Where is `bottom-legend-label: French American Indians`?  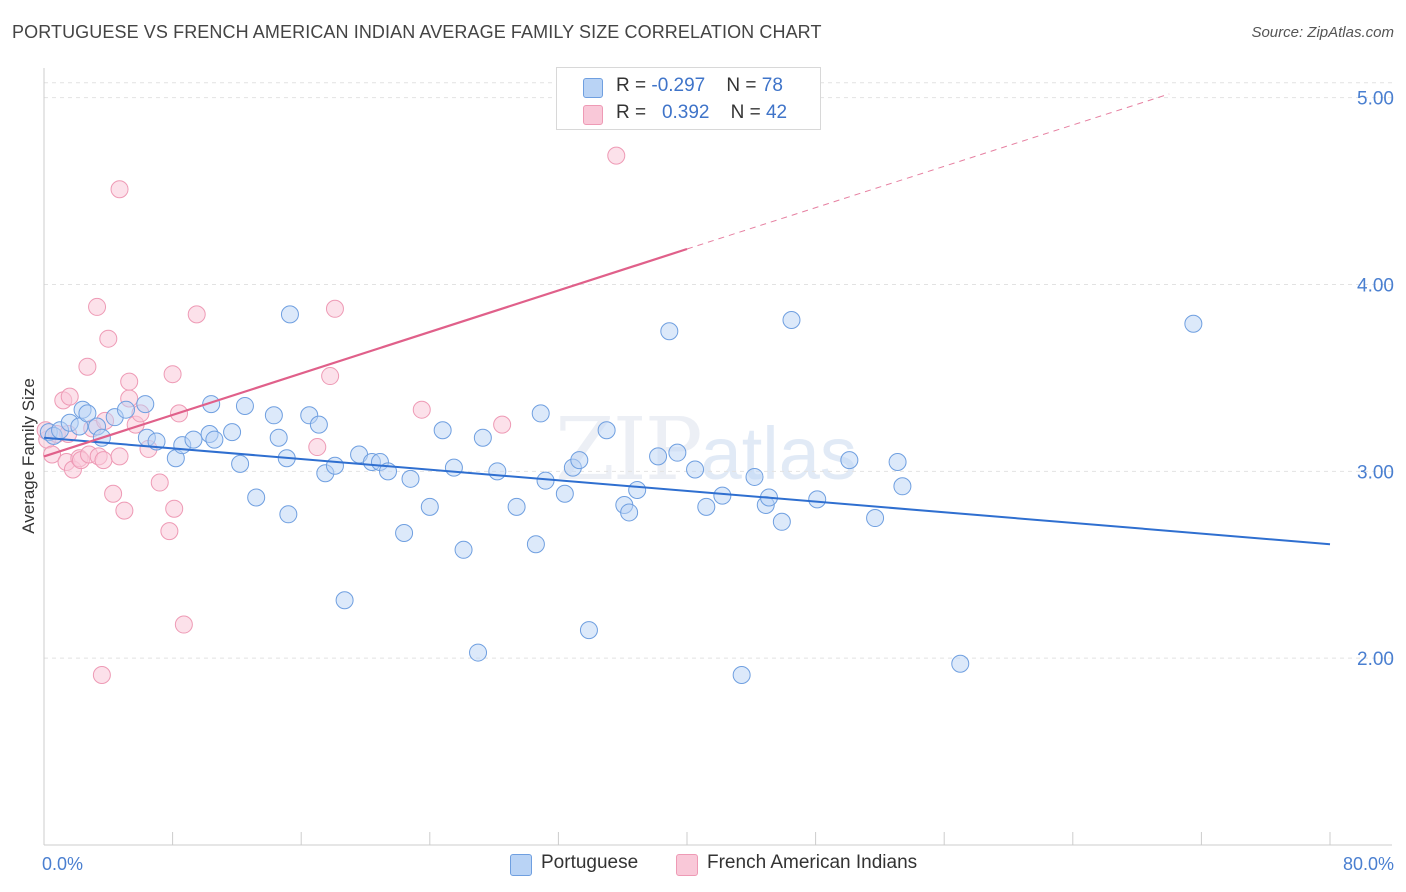
bottom-legend-label: French American Indians is located at coordinates (812, 862).